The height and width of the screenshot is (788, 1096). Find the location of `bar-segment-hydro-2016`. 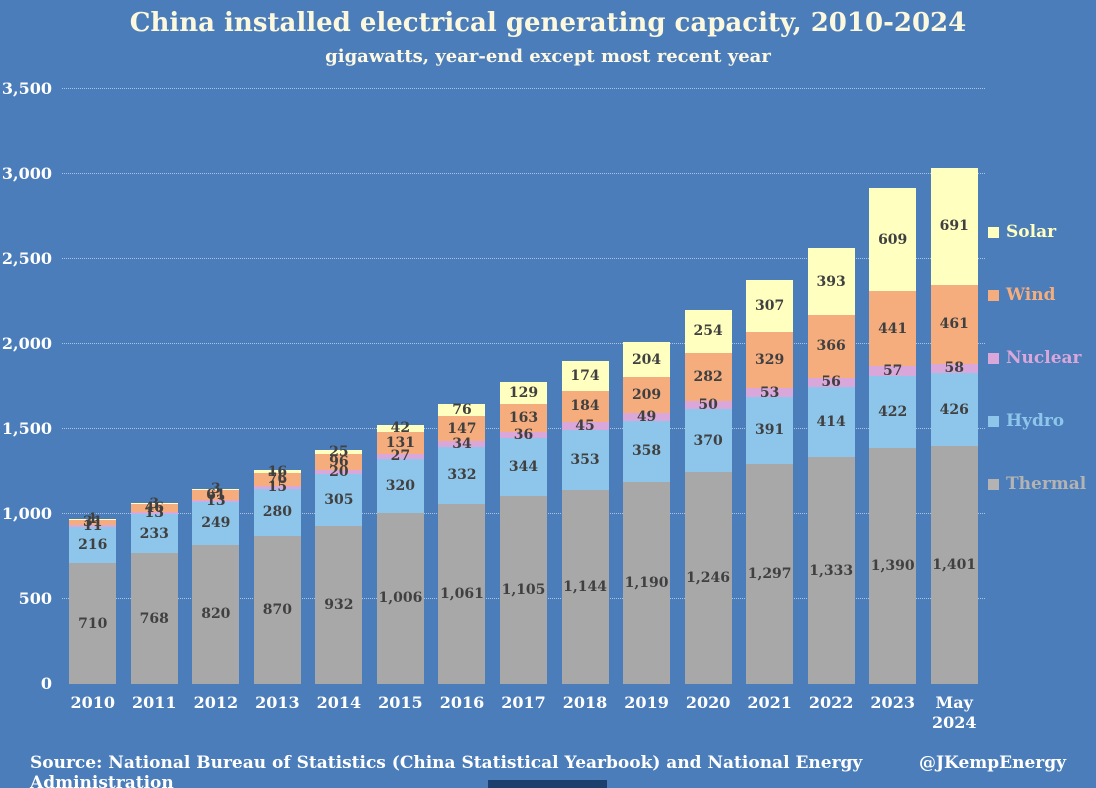

bar-segment-hydro-2016 is located at coordinates (462, 475).